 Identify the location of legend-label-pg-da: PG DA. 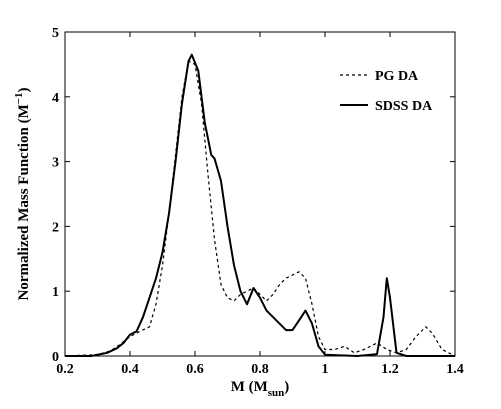
(397, 76).